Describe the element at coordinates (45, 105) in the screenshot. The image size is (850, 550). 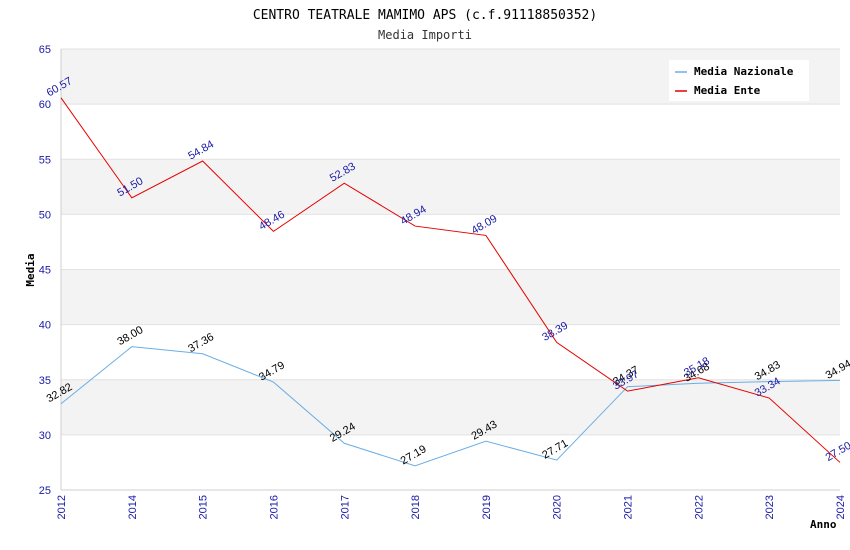
I see `y-tick-label: 60` at that location.